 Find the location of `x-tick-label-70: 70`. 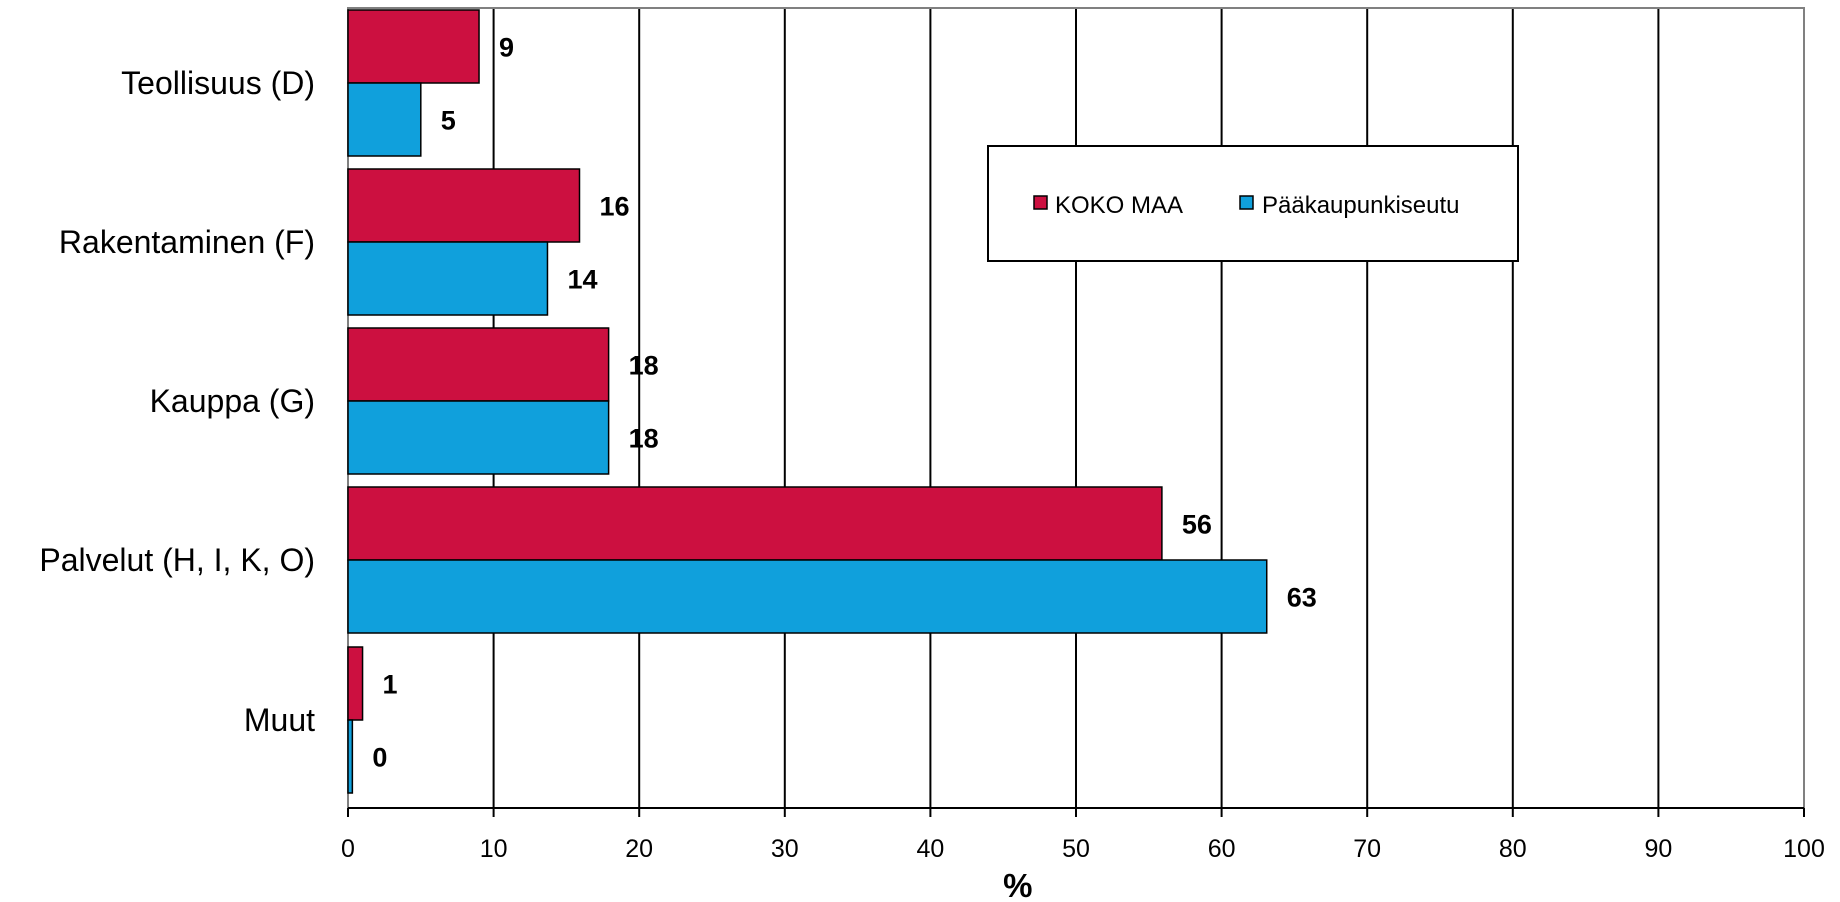

x-tick-label-70: 70 is located at coordinates (1367, 849).